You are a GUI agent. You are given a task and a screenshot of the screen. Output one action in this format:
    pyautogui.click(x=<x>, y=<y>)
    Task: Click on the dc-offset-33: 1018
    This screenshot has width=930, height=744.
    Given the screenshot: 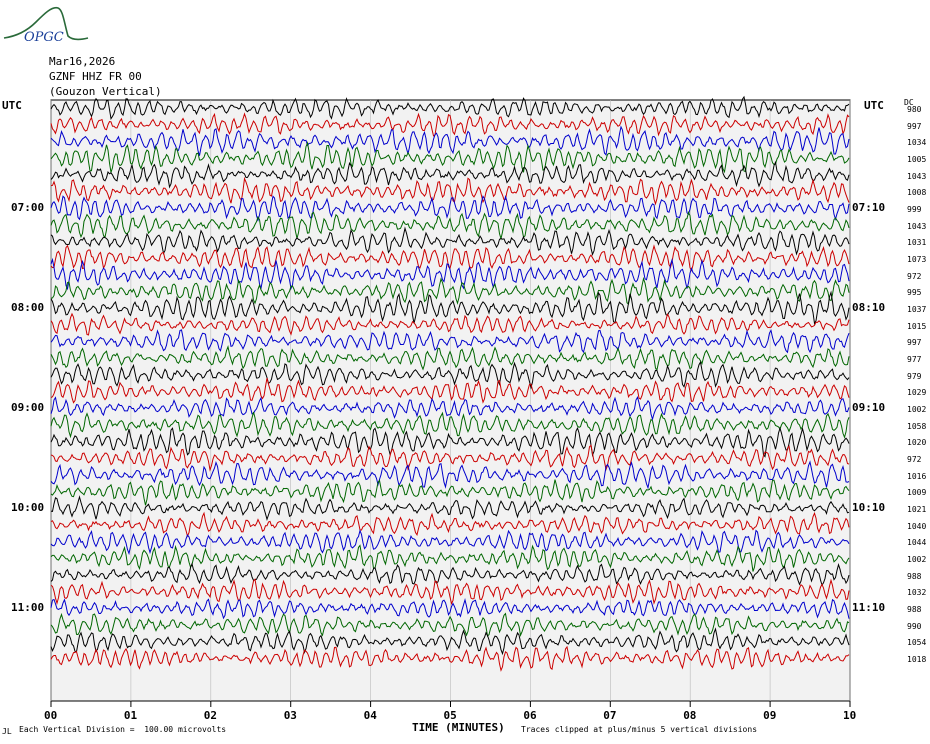 What is the action you would take?
    pyautogui.click(x=917, y=660)
    